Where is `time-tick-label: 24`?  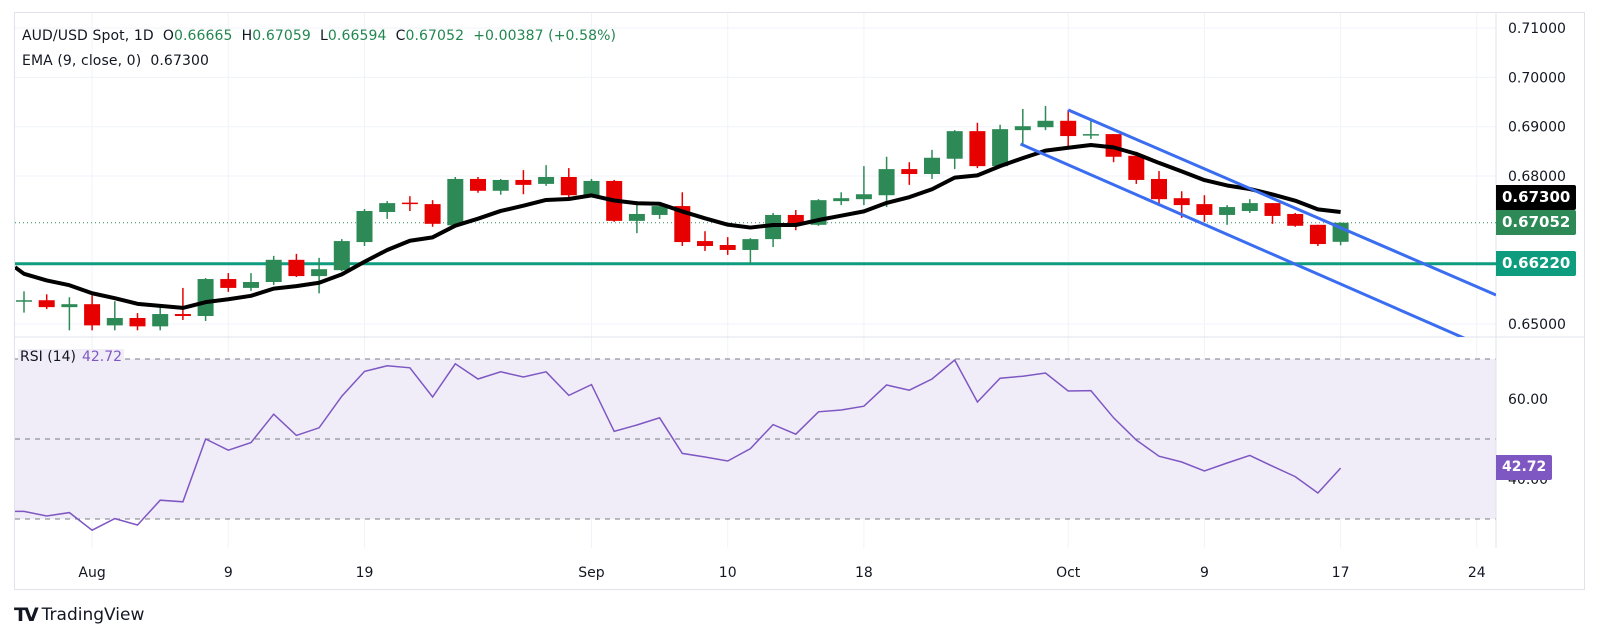
time-tick-label: 24 is located at coordinates (1477, 573).